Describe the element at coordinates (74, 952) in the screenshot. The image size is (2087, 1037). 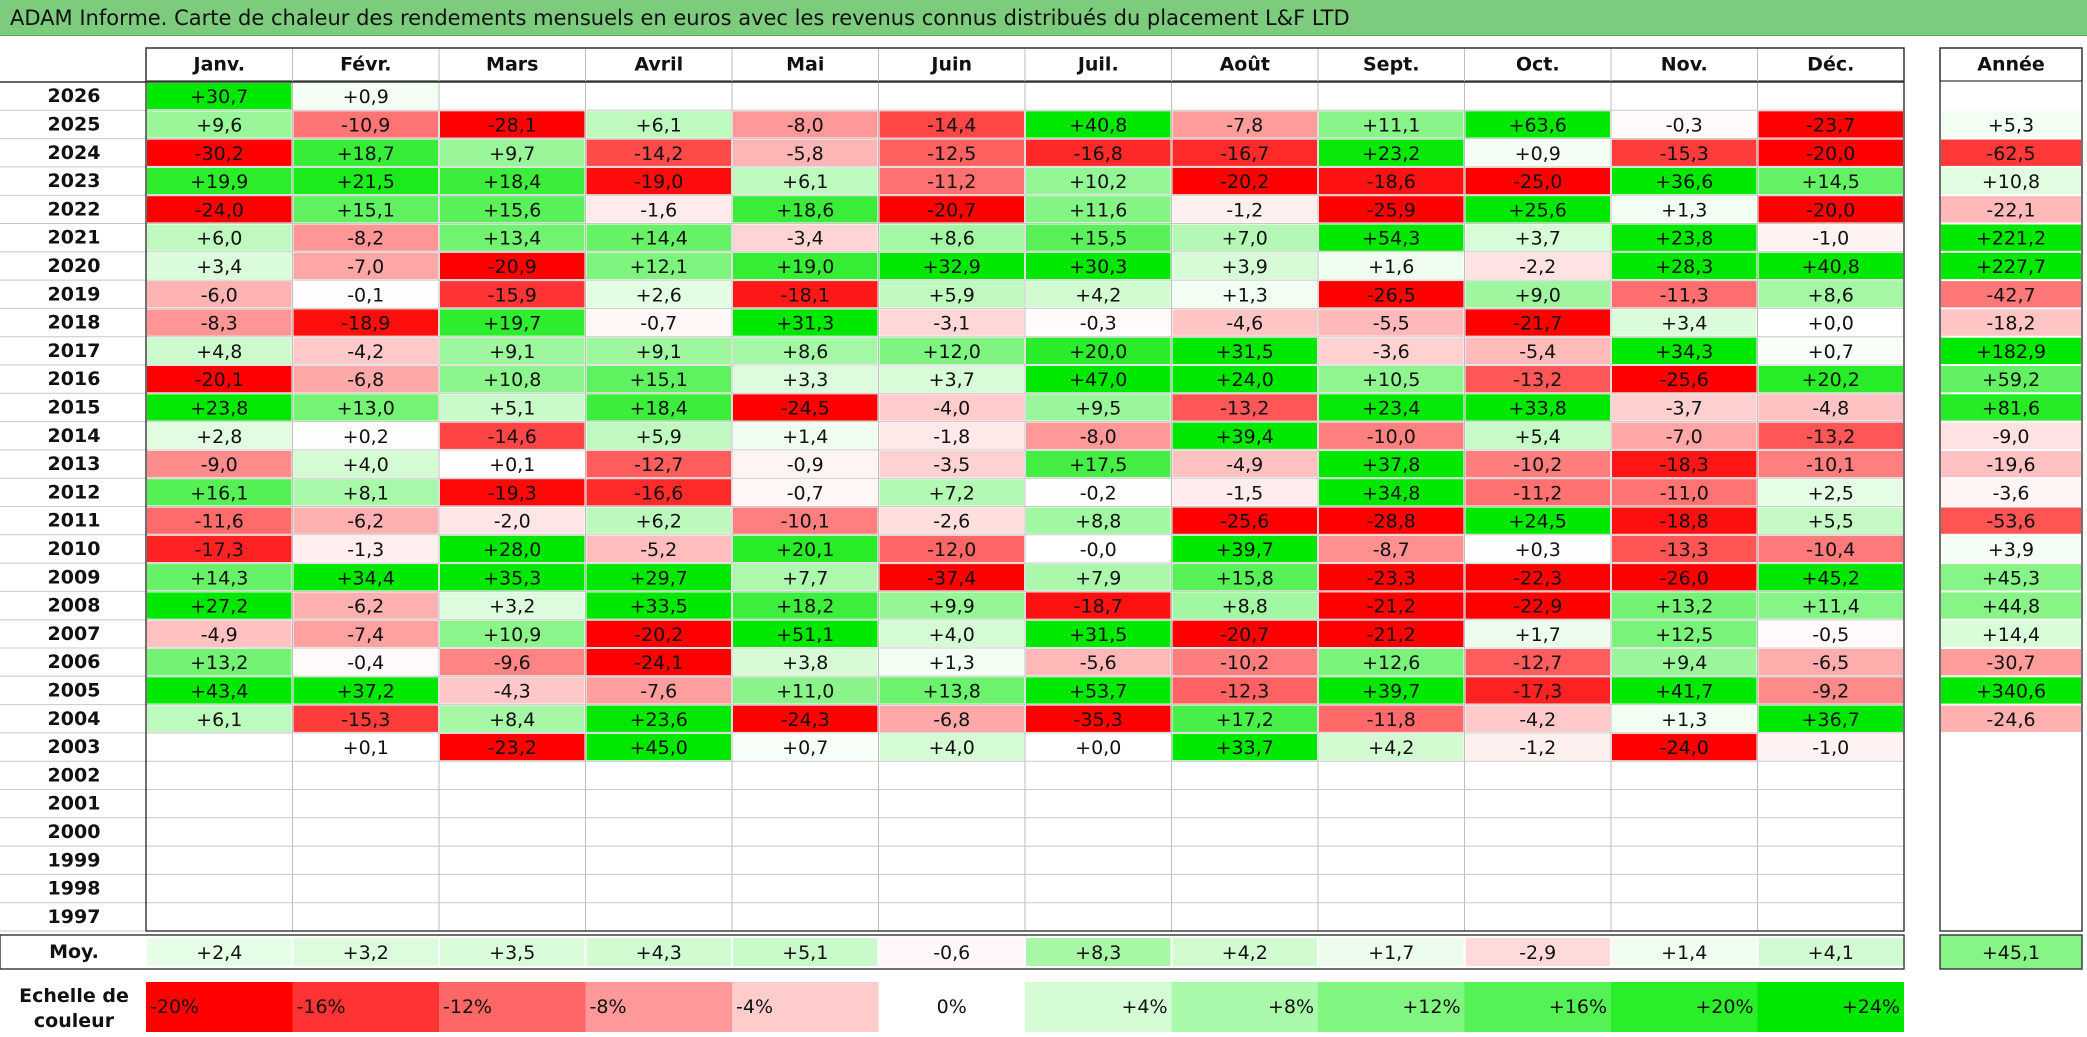
I see `average-label: Moy.` at that location.